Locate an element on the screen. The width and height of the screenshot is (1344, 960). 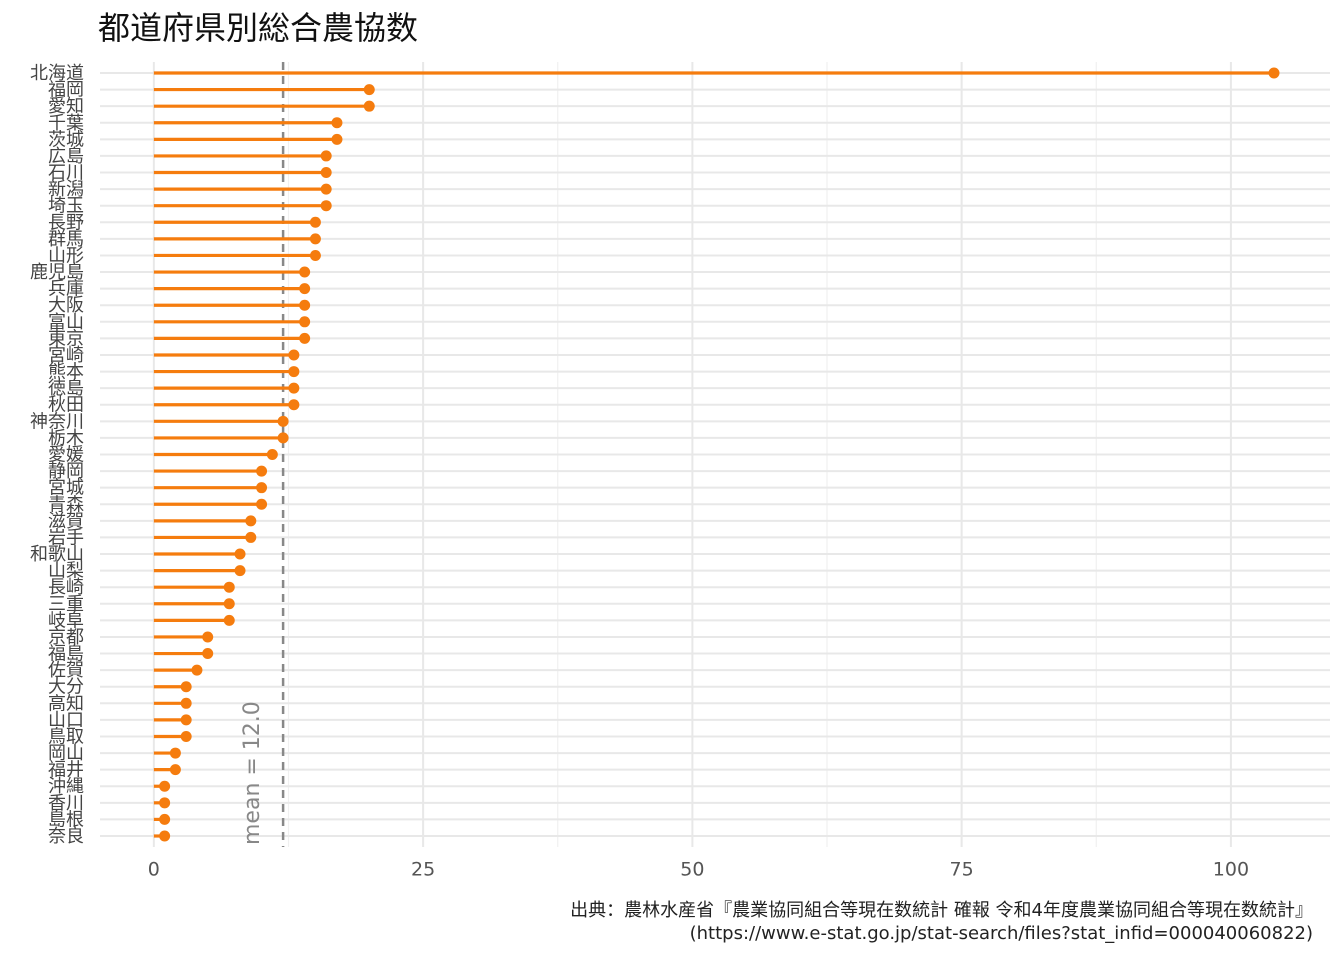
y-tick-label: 茨城 is located at coordinates (66, 139).